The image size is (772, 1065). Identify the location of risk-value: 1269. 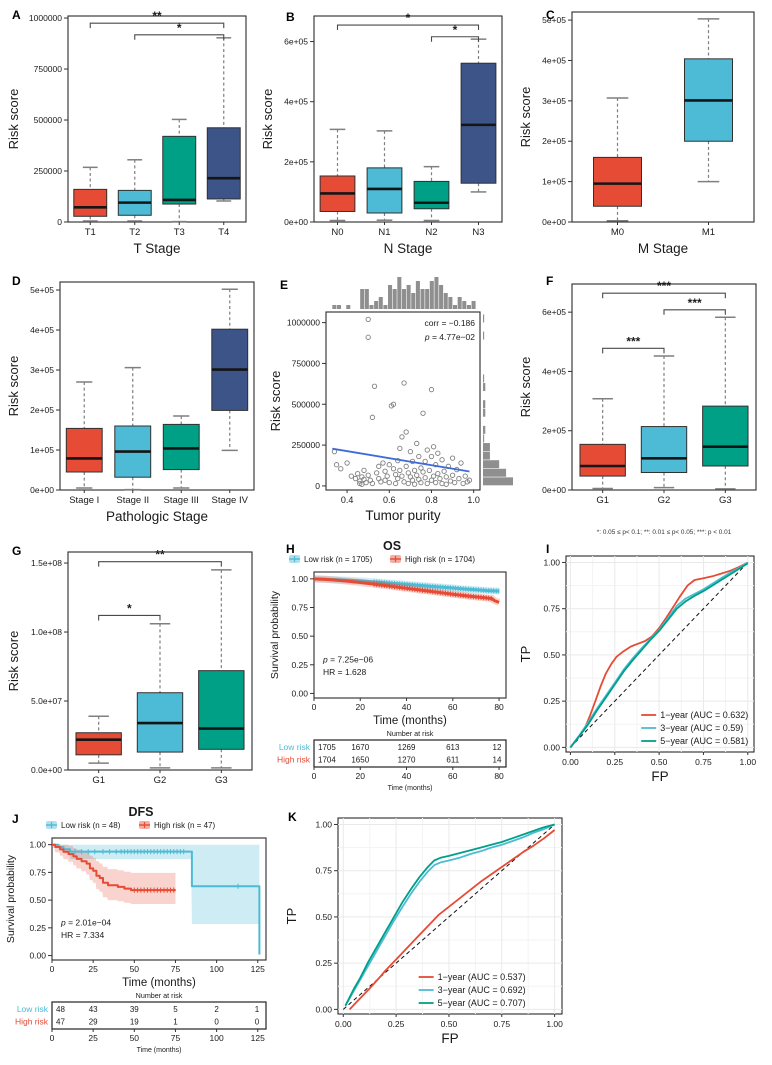
(407, 747).